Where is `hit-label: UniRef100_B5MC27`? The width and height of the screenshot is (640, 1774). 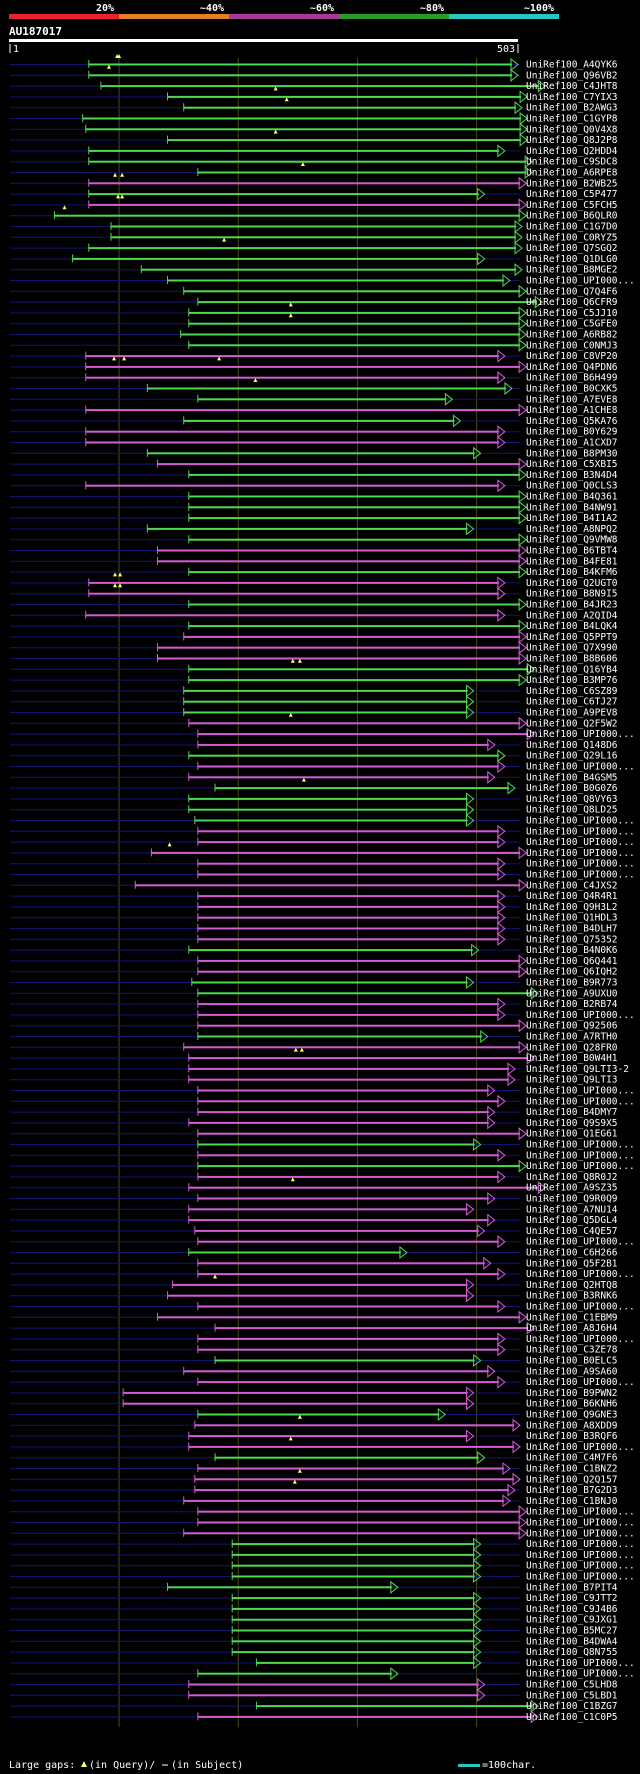
hit-label: UniRef100_B5MC27 is located at coordinates (572, 1631).